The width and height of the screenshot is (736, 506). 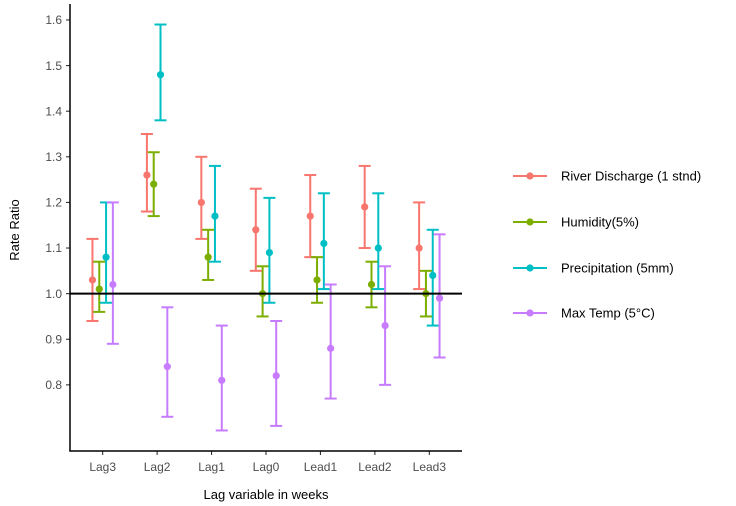 I want to click on x-tick-label: Lag1, so click(x=211, y=467).